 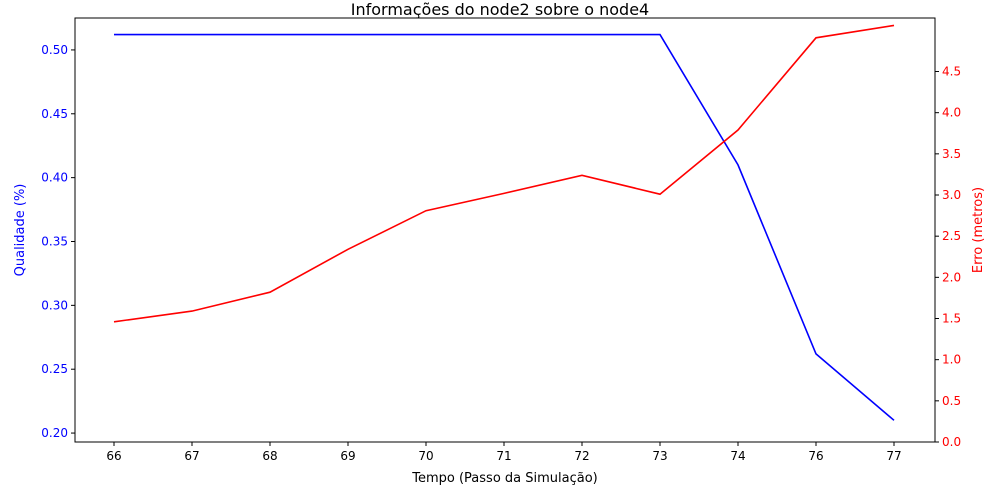 I want to click on x-tick-label: 76, so click(x=815, y=456).